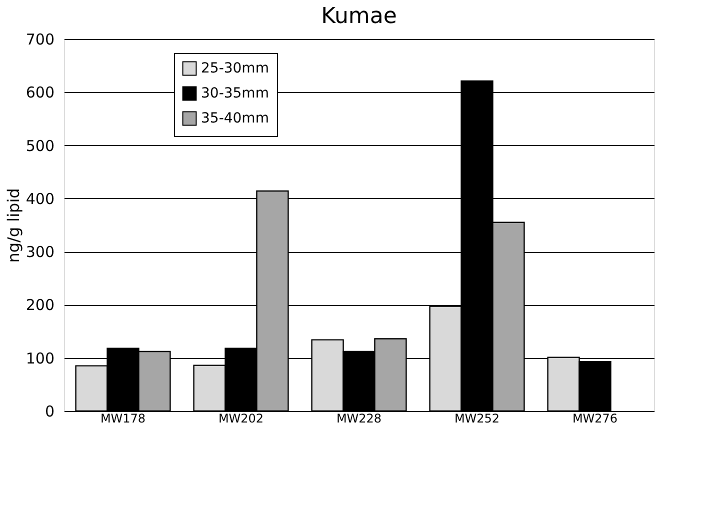 This screenshot has width=717, height=506. Describe the element at coordinates (40, 145) in the screenshot. I see `y-tick-label: 500` at that location.